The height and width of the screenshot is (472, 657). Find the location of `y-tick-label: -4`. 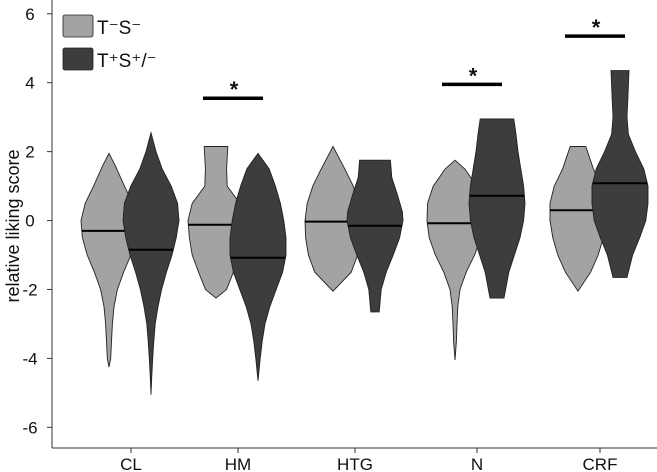

y-tick-label: -4 is located at coordinates (29, 358).